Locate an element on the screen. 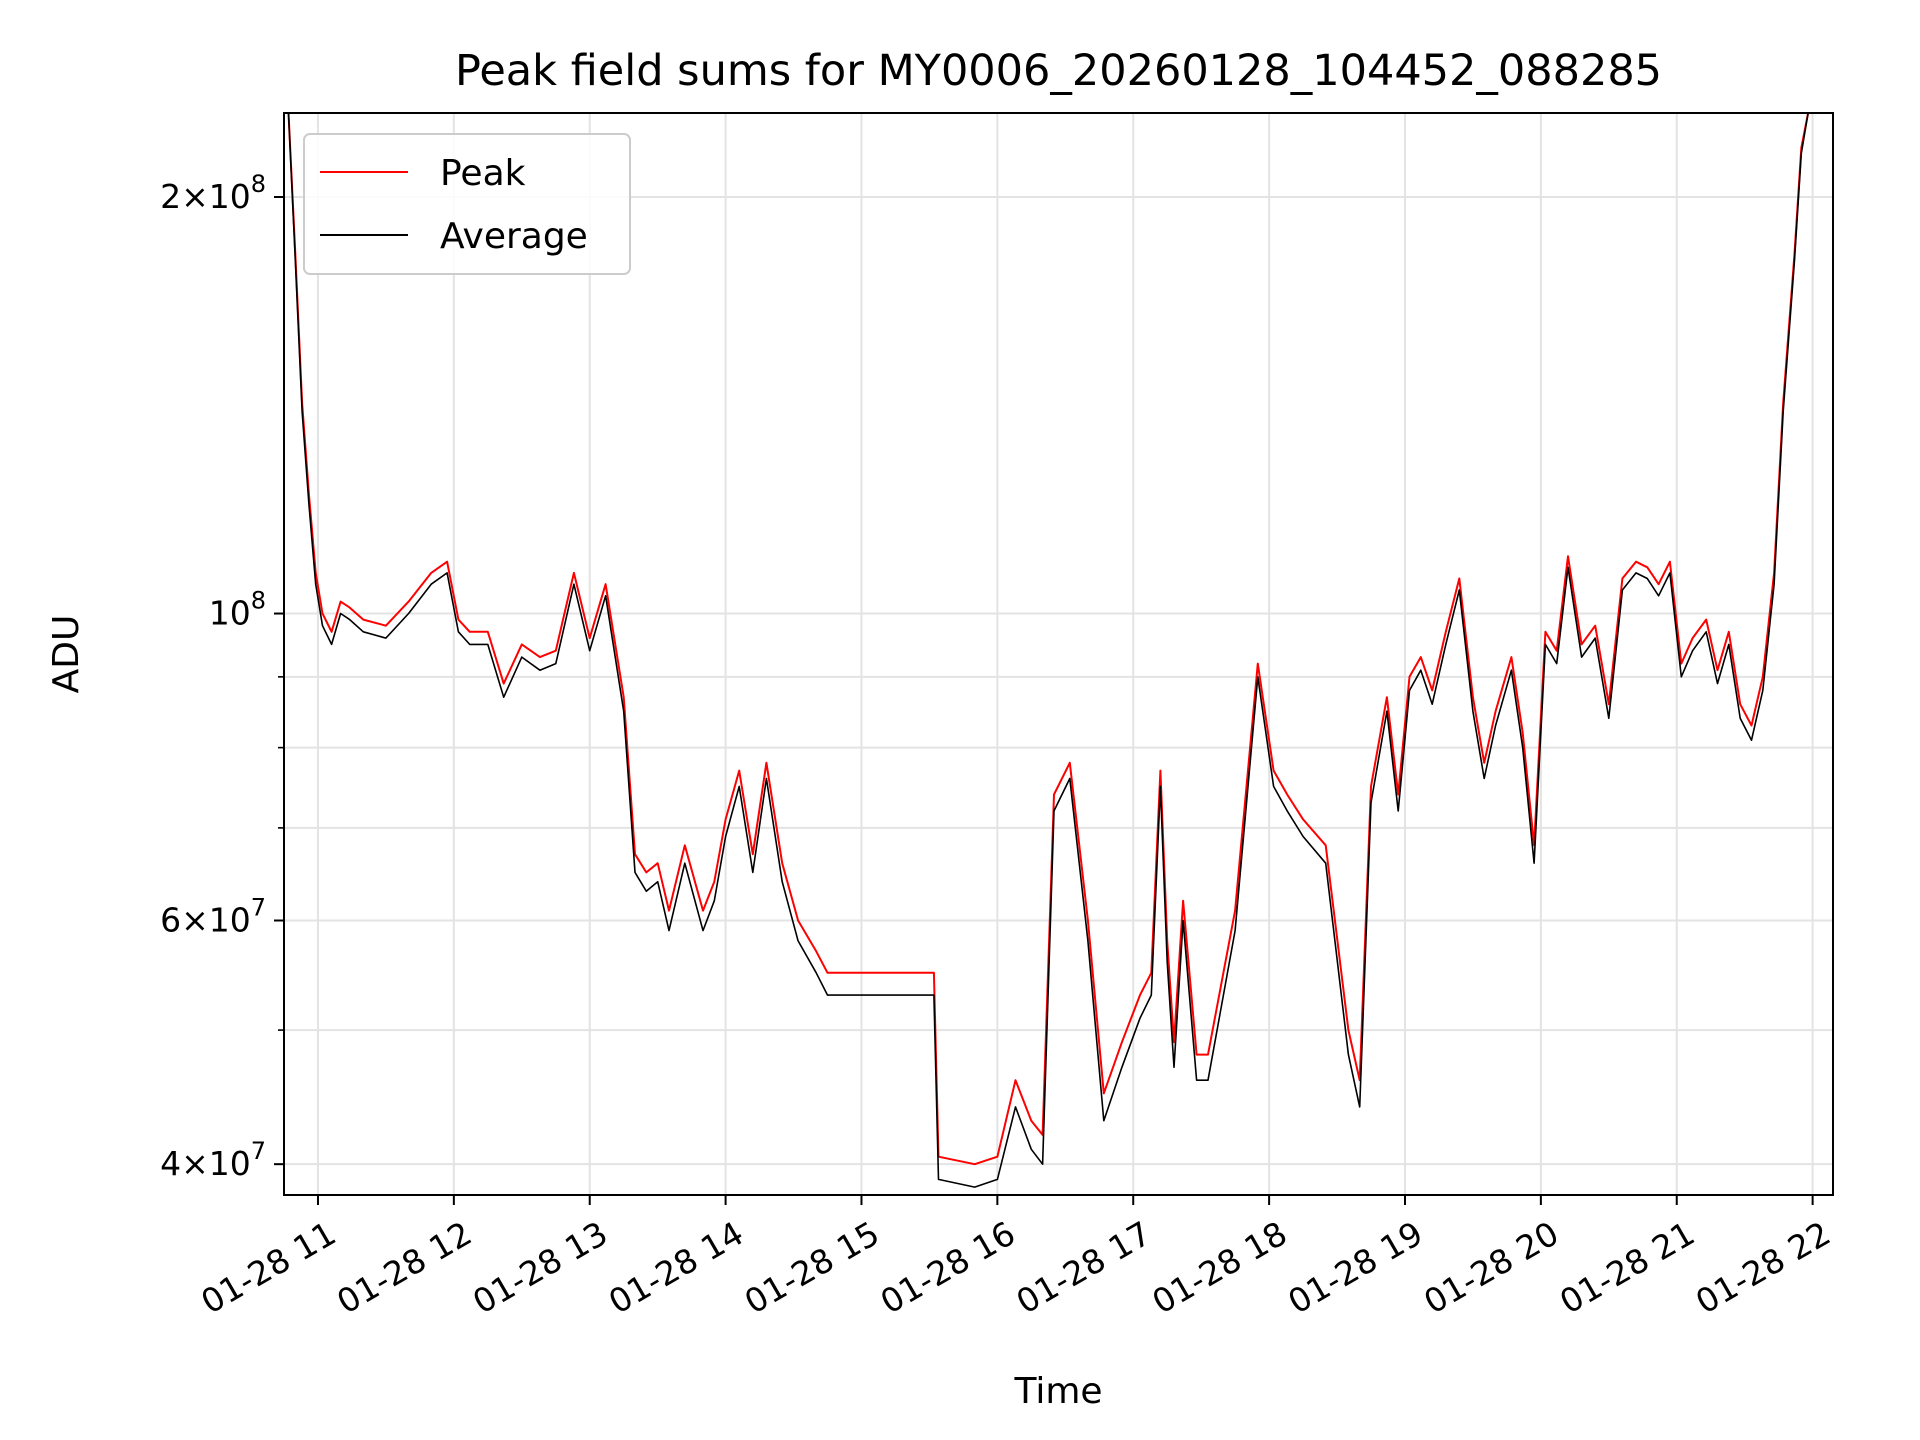 The image size is (1920, 1440). y-tick-label: 2×10⁸ is located at coordinates (213, 193).